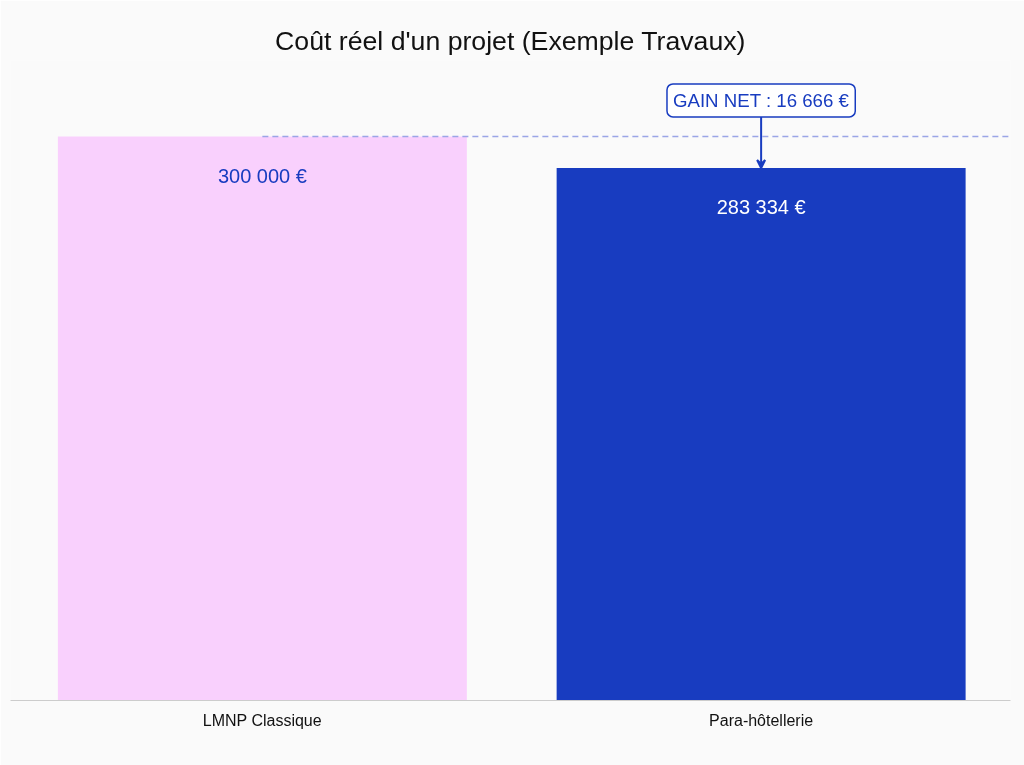  What do you see at coordinates (761, 720) in the screenshot?
I see `x-tick-label: Para-hôtellerie` at bounding box center [761, 720].